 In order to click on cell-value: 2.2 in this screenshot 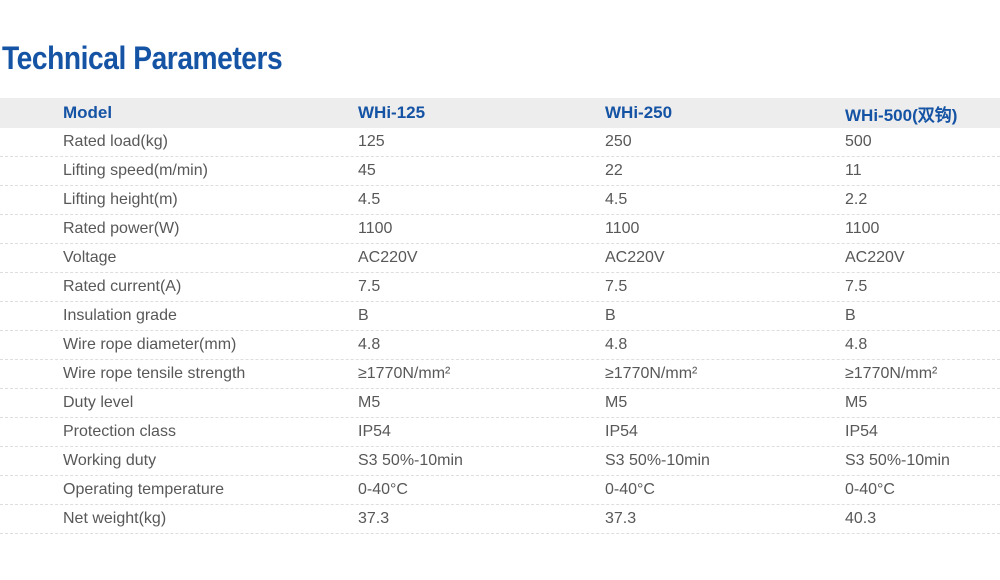, I will do `click(856, 199)`.